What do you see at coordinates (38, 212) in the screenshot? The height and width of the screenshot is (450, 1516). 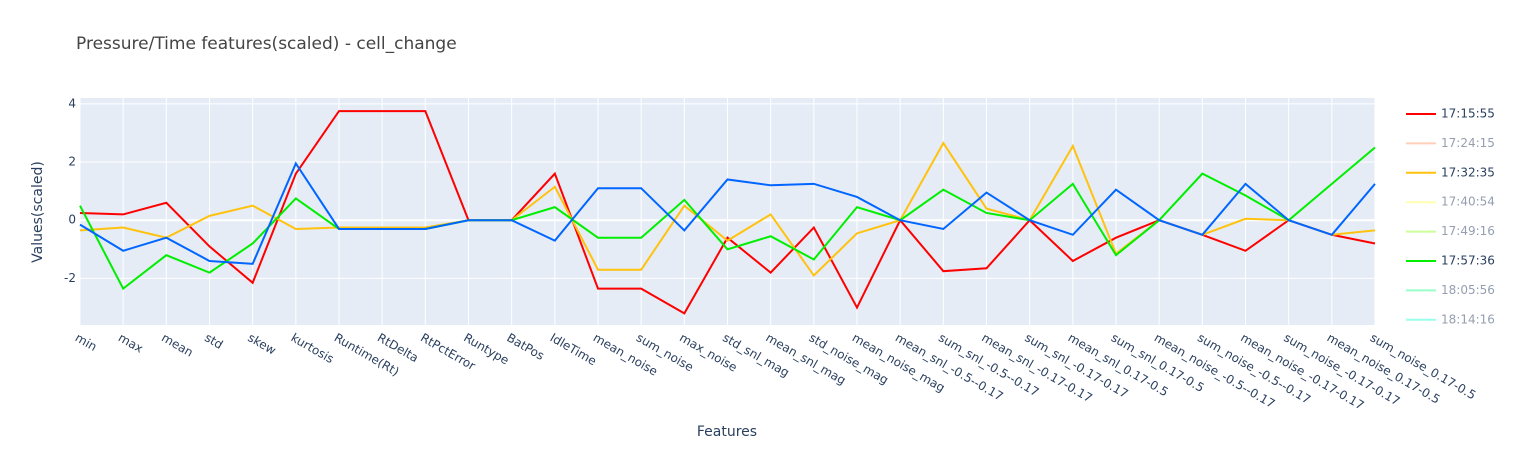 I see `y-axis-title: Values(scaled)` at bounding box center [38, 212].